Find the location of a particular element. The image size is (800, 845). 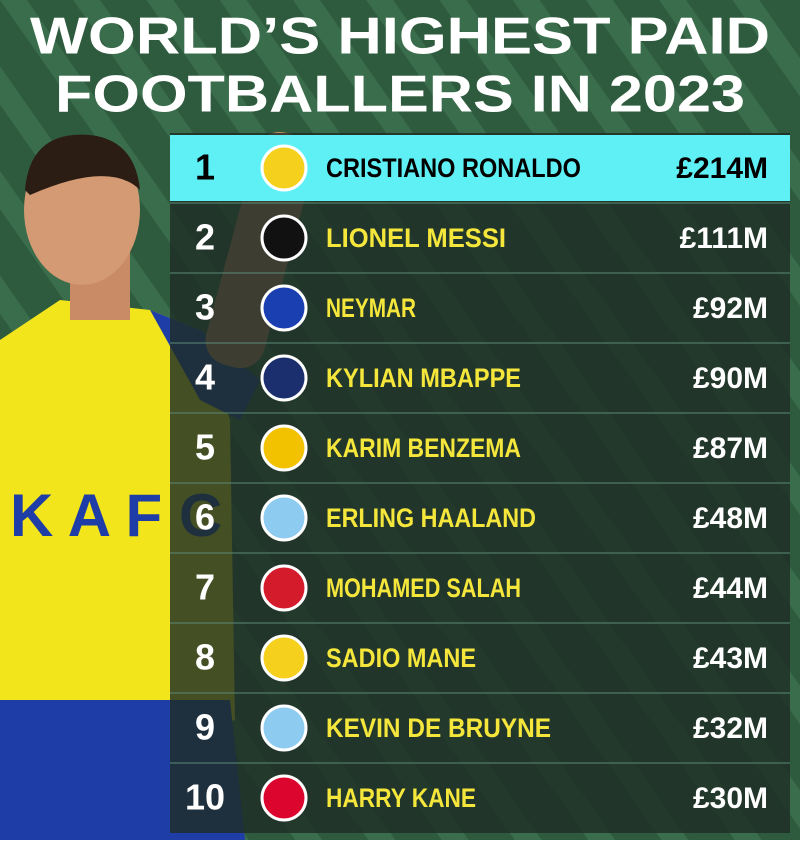

salary: £32M is located at coordinates (730, 728).